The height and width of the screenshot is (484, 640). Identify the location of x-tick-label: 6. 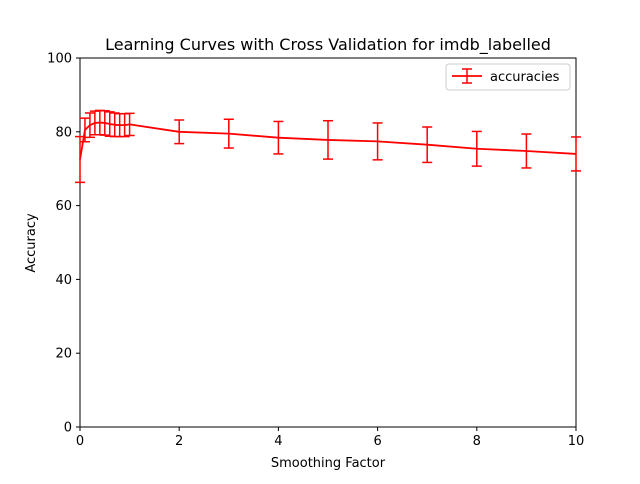
(377, 441).